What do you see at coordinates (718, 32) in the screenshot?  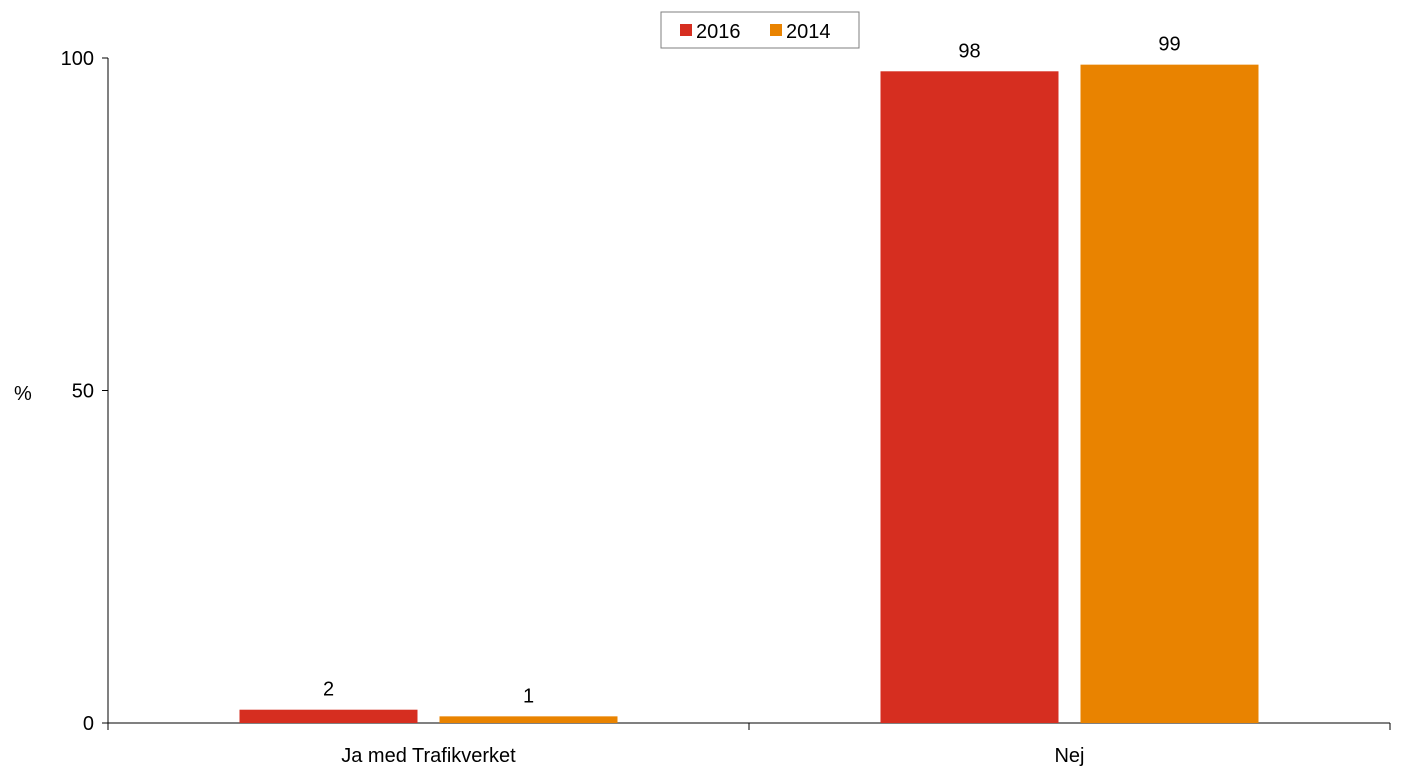 I see `legend-label-2016: 2016` at bounding box center [718, 32].